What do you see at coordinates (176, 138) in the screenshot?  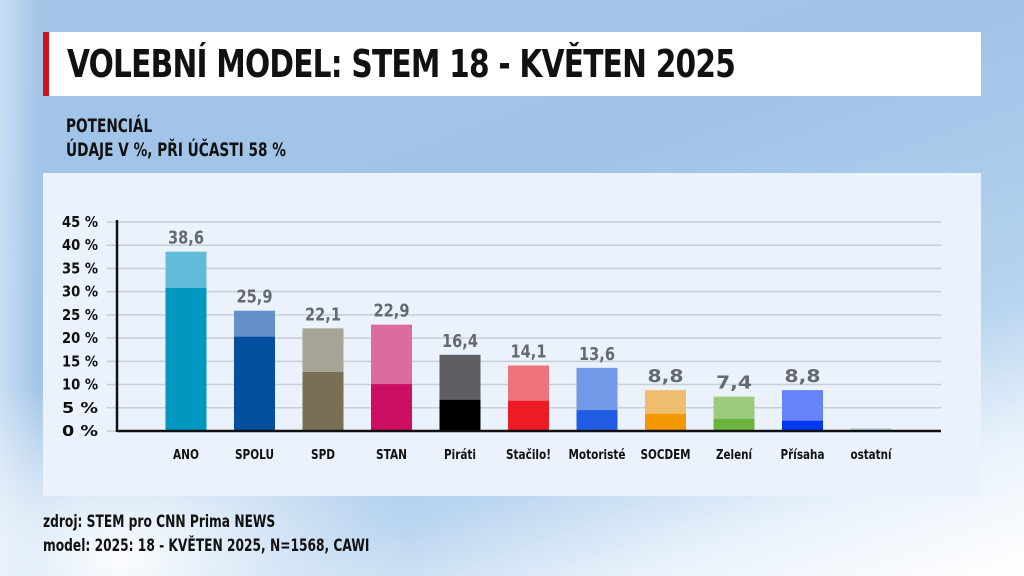 I see `chart-subtitle: POTENCIÁL ÚDAJE V %, PŘI ÚČASTI 58 %` at bounding box center [176, 138].